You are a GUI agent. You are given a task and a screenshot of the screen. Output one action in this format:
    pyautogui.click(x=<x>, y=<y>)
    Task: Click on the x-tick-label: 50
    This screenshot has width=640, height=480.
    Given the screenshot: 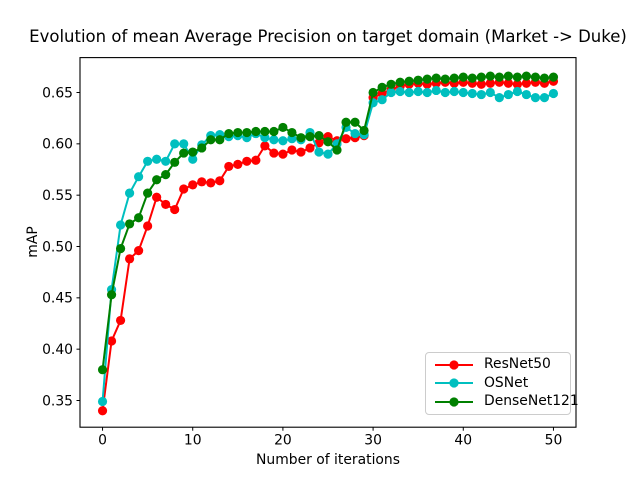 What is the action you would take?
    pyautogui.click(x=554, y=441)
    